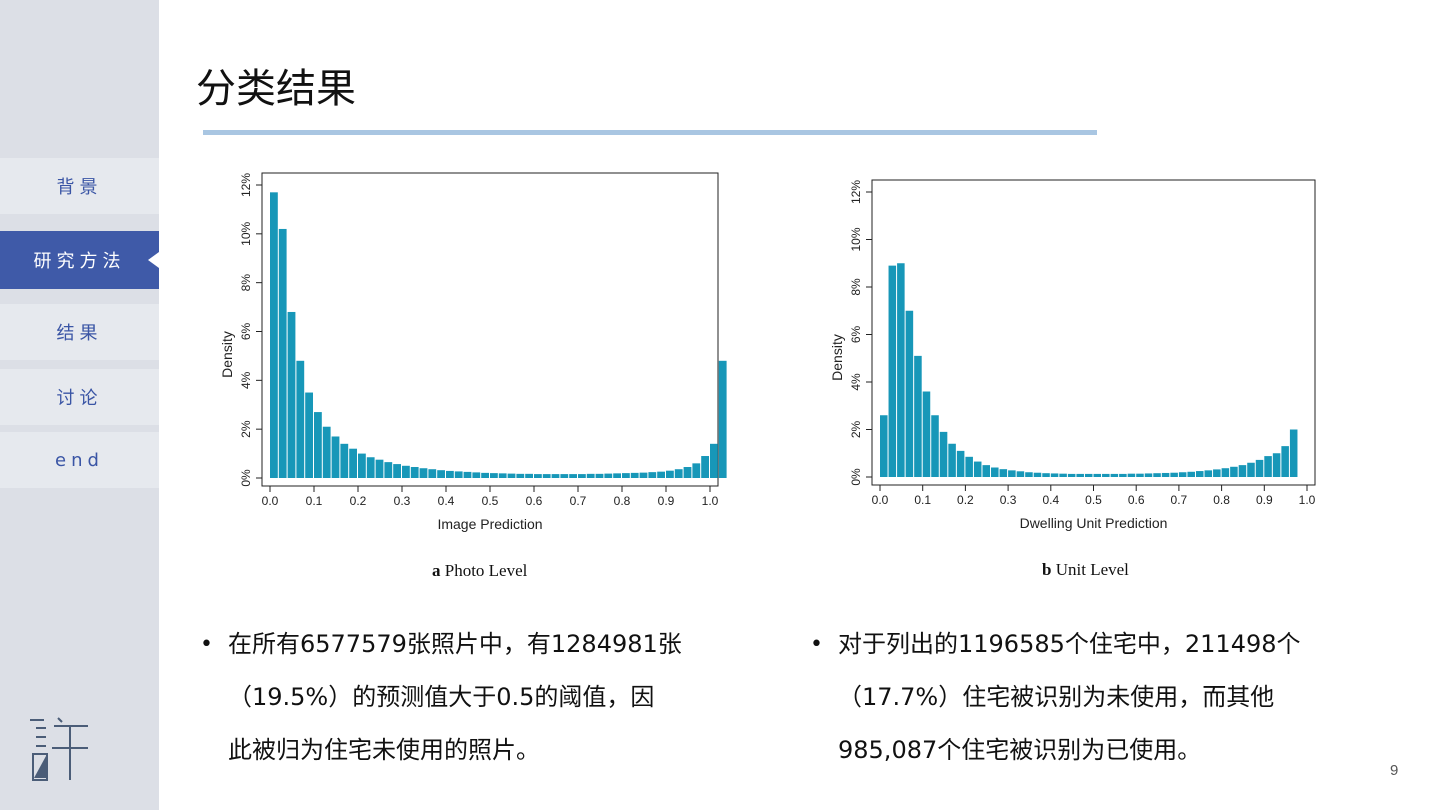 The height and width of the screenshot is (810, 1440). I want to click on slide-title: 分类结果, so click(276, 89).